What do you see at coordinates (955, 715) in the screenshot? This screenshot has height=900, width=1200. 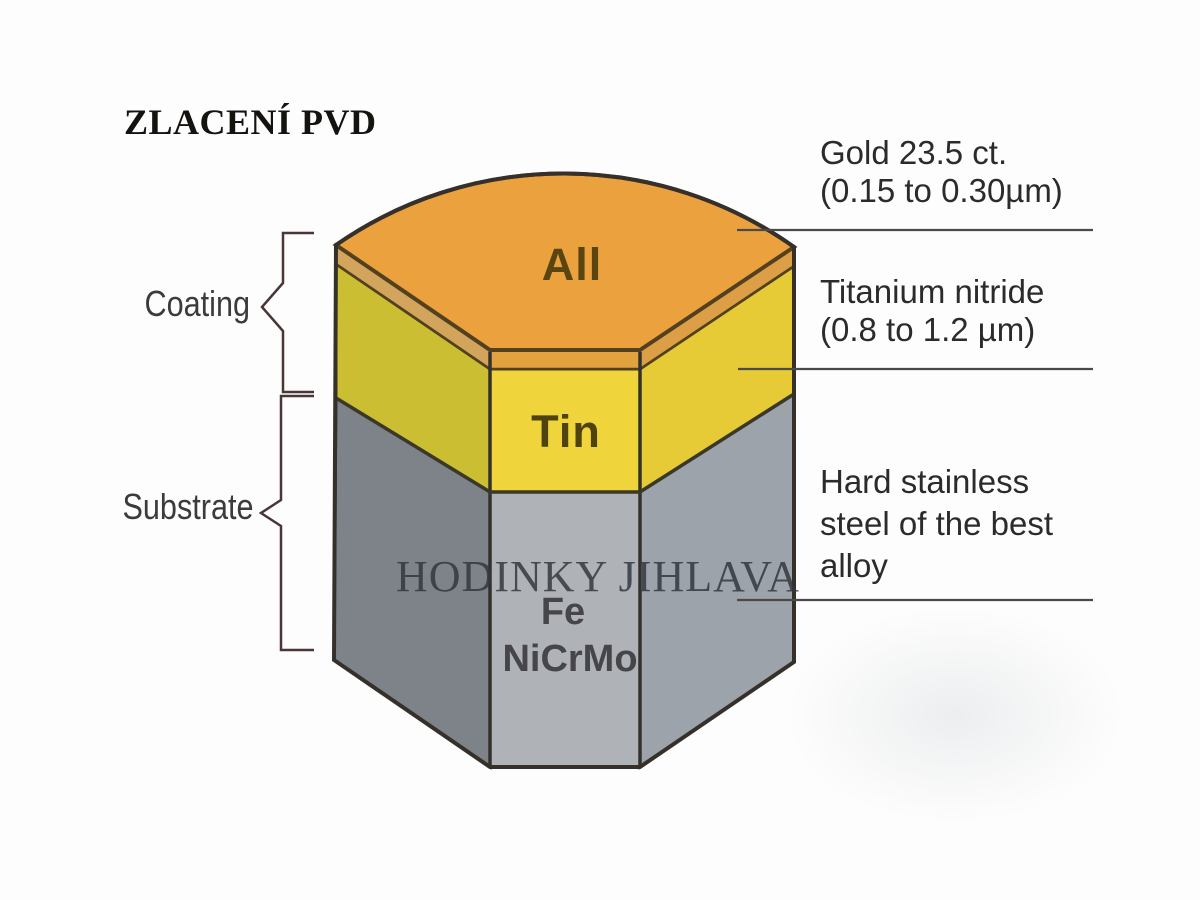 I see `scan-noise` at bounding box center [955, 715].